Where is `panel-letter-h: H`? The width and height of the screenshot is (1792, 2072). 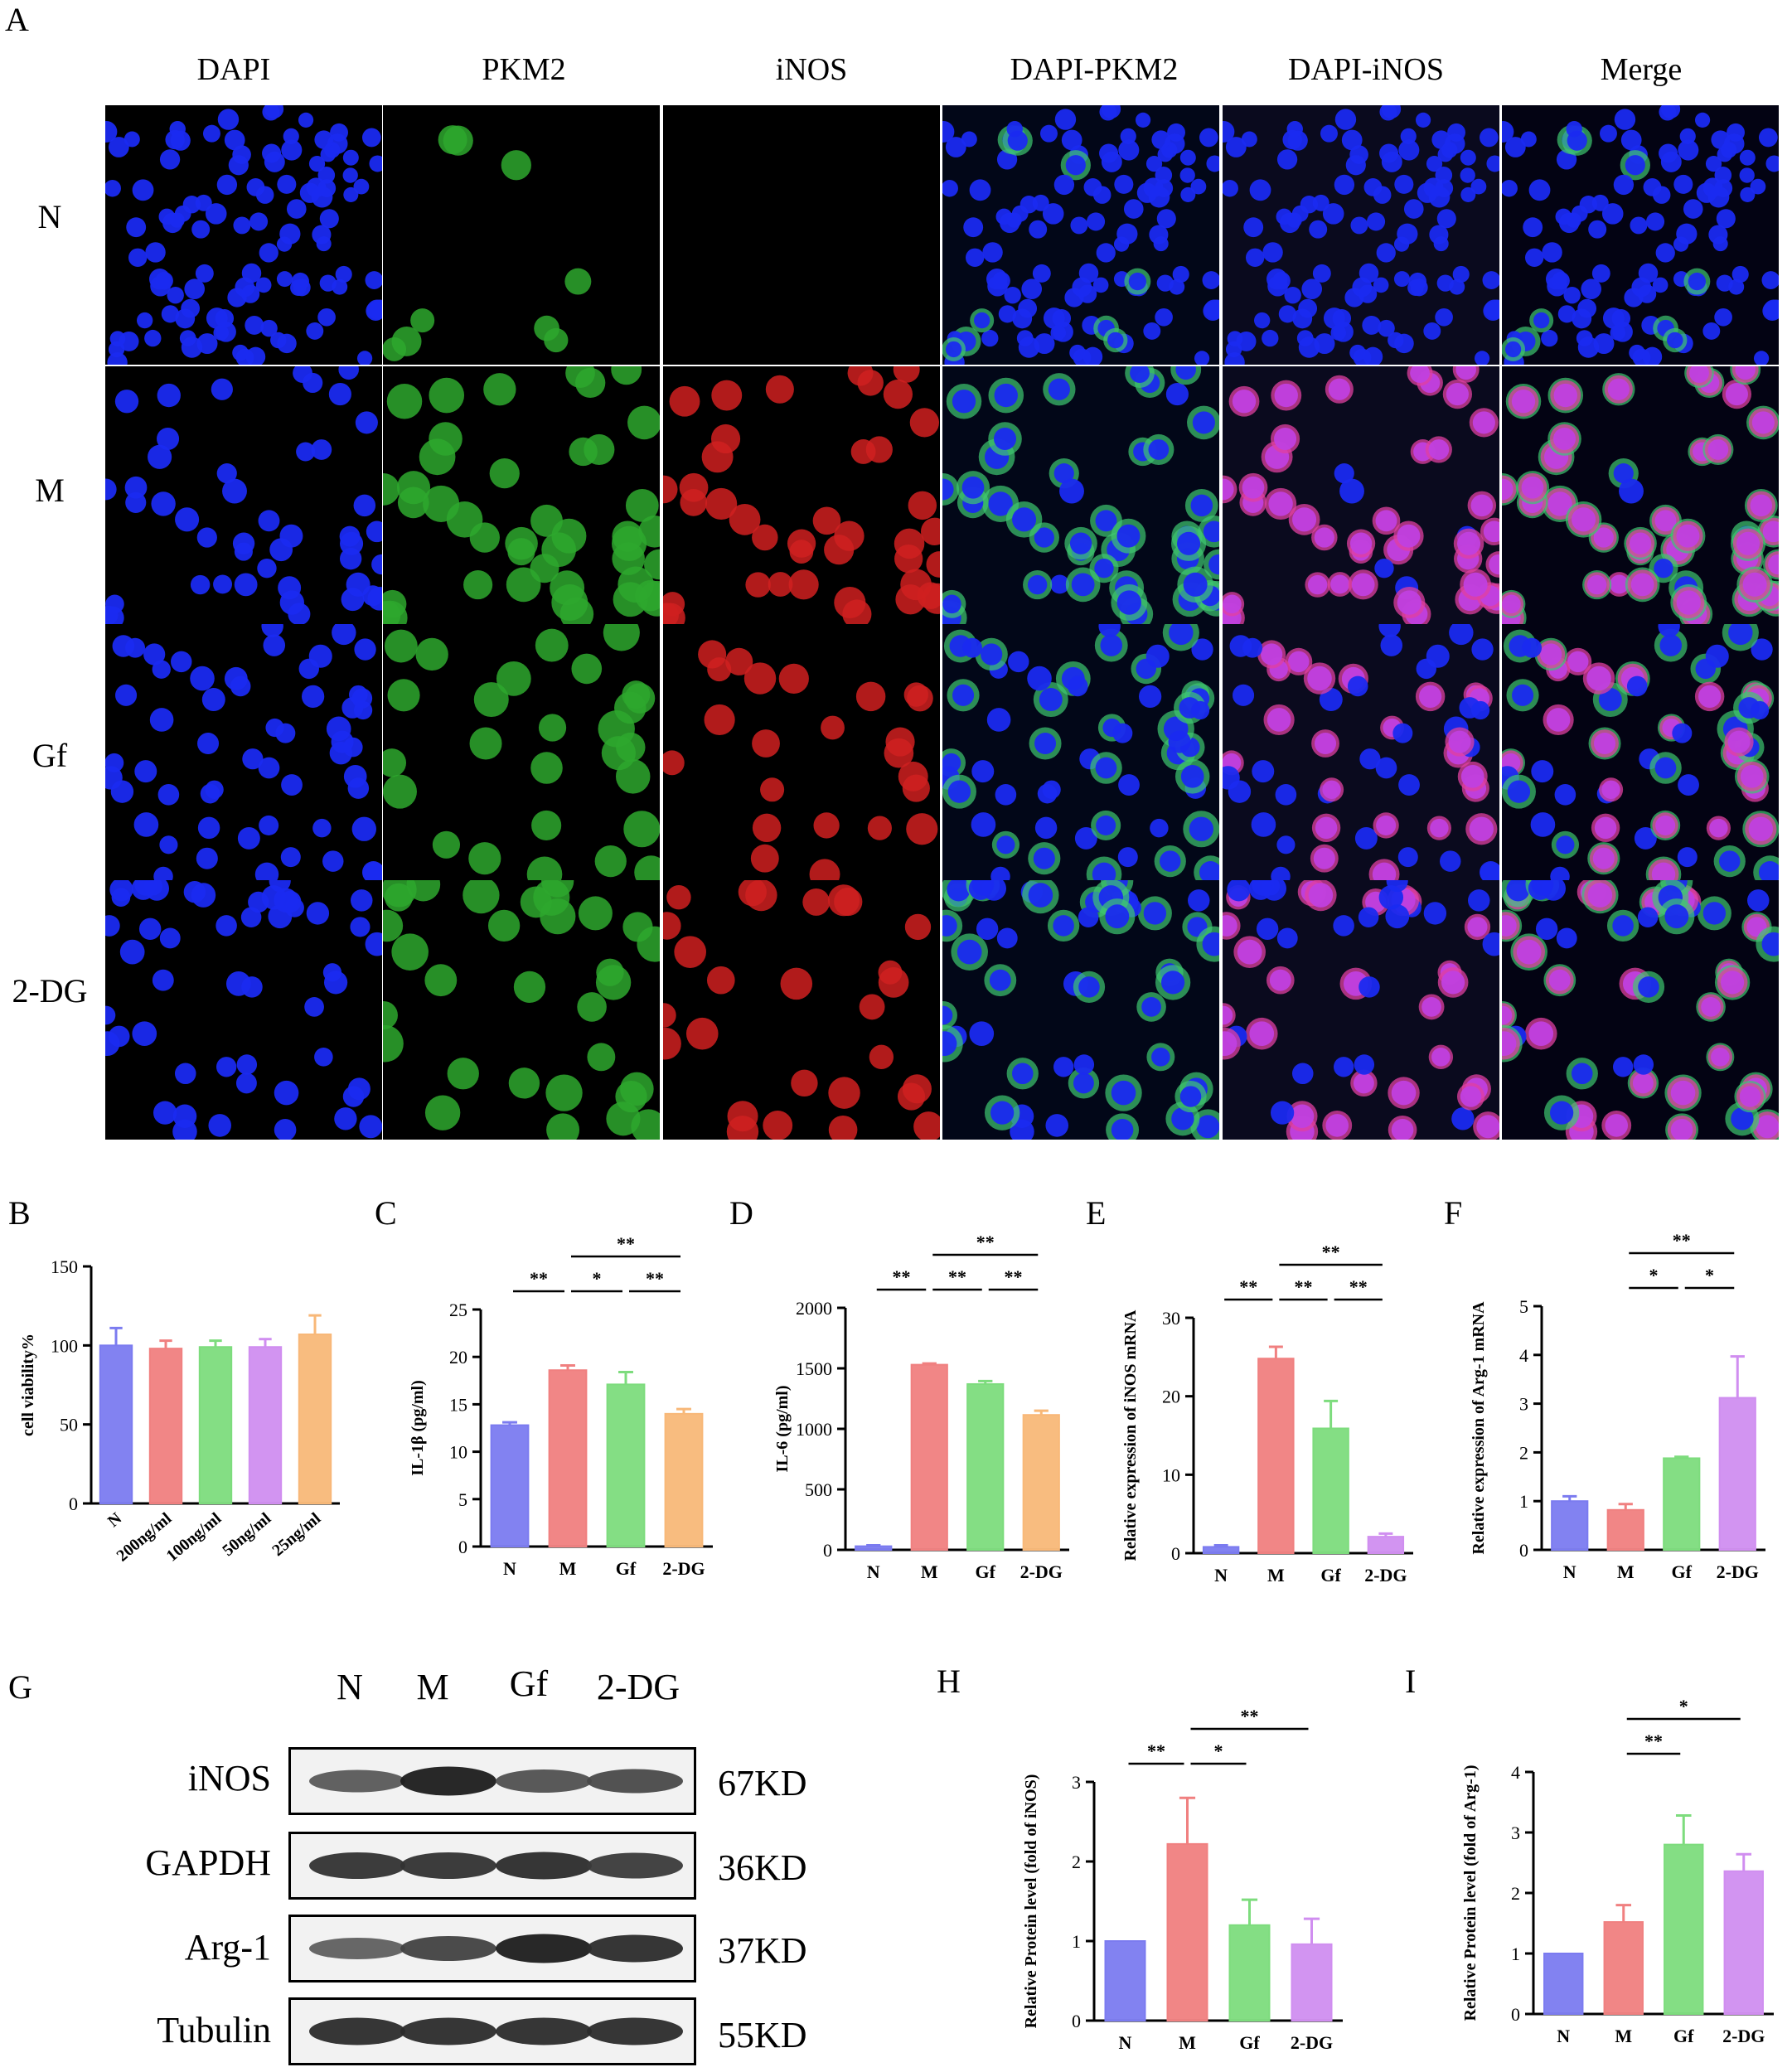
panel-letter-h: H is located at coordinates (949, 1681).